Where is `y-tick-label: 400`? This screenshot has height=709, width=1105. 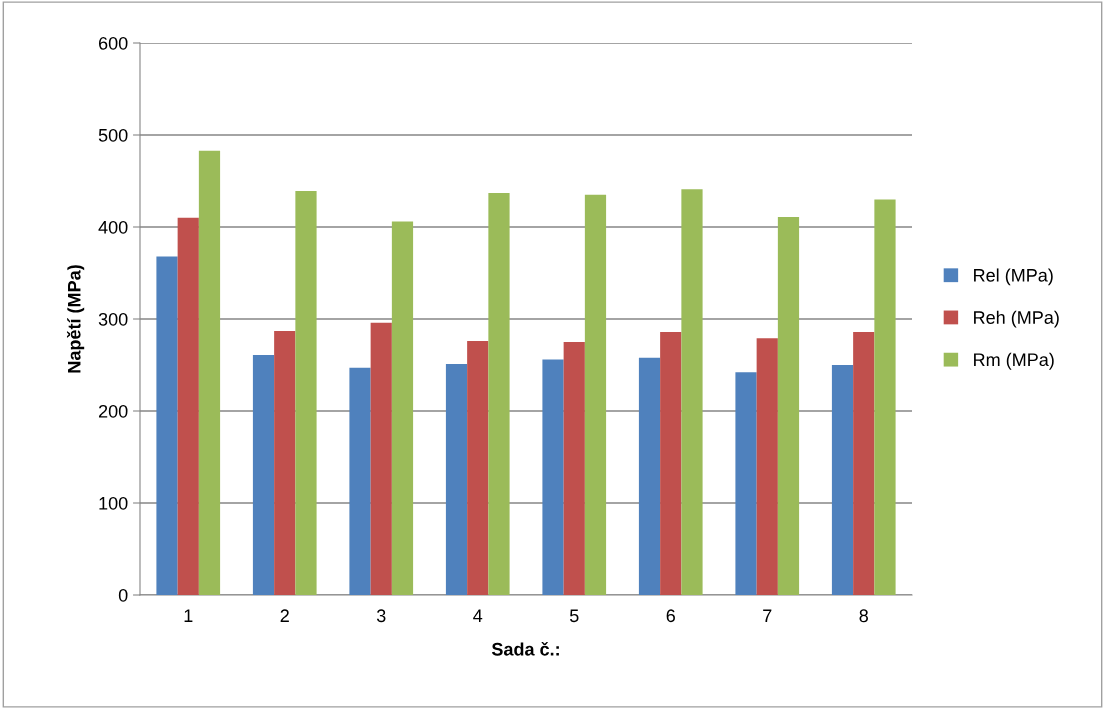 y-tick-label: 400 is located at coordinates (113, 227).